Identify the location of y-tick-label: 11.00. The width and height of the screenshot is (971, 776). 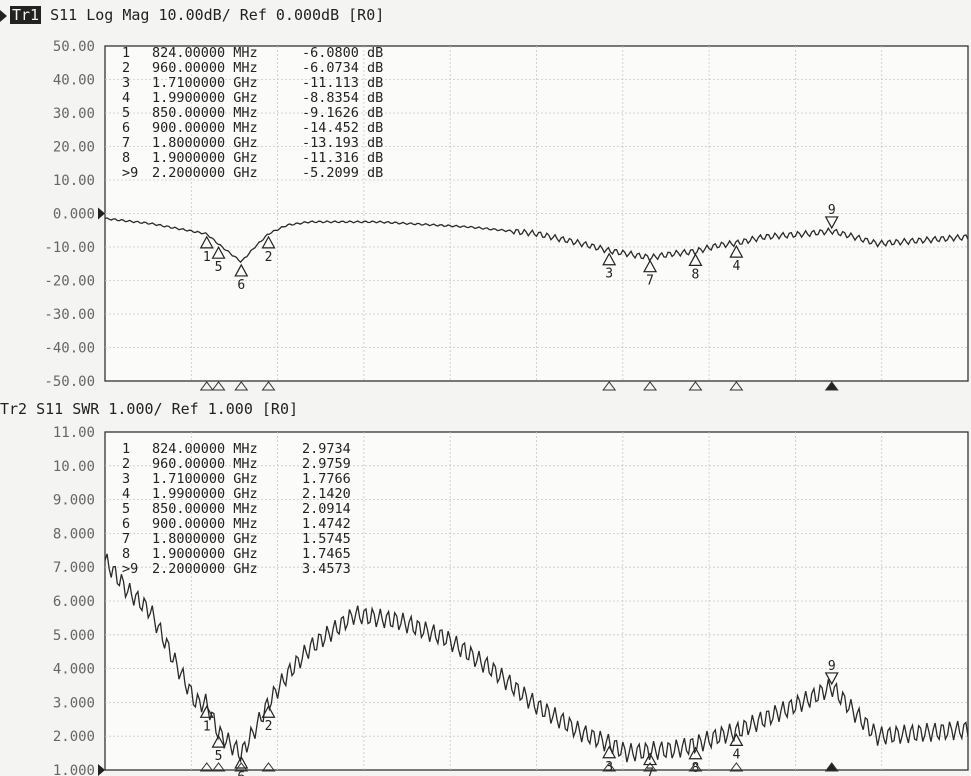
(74, 433).